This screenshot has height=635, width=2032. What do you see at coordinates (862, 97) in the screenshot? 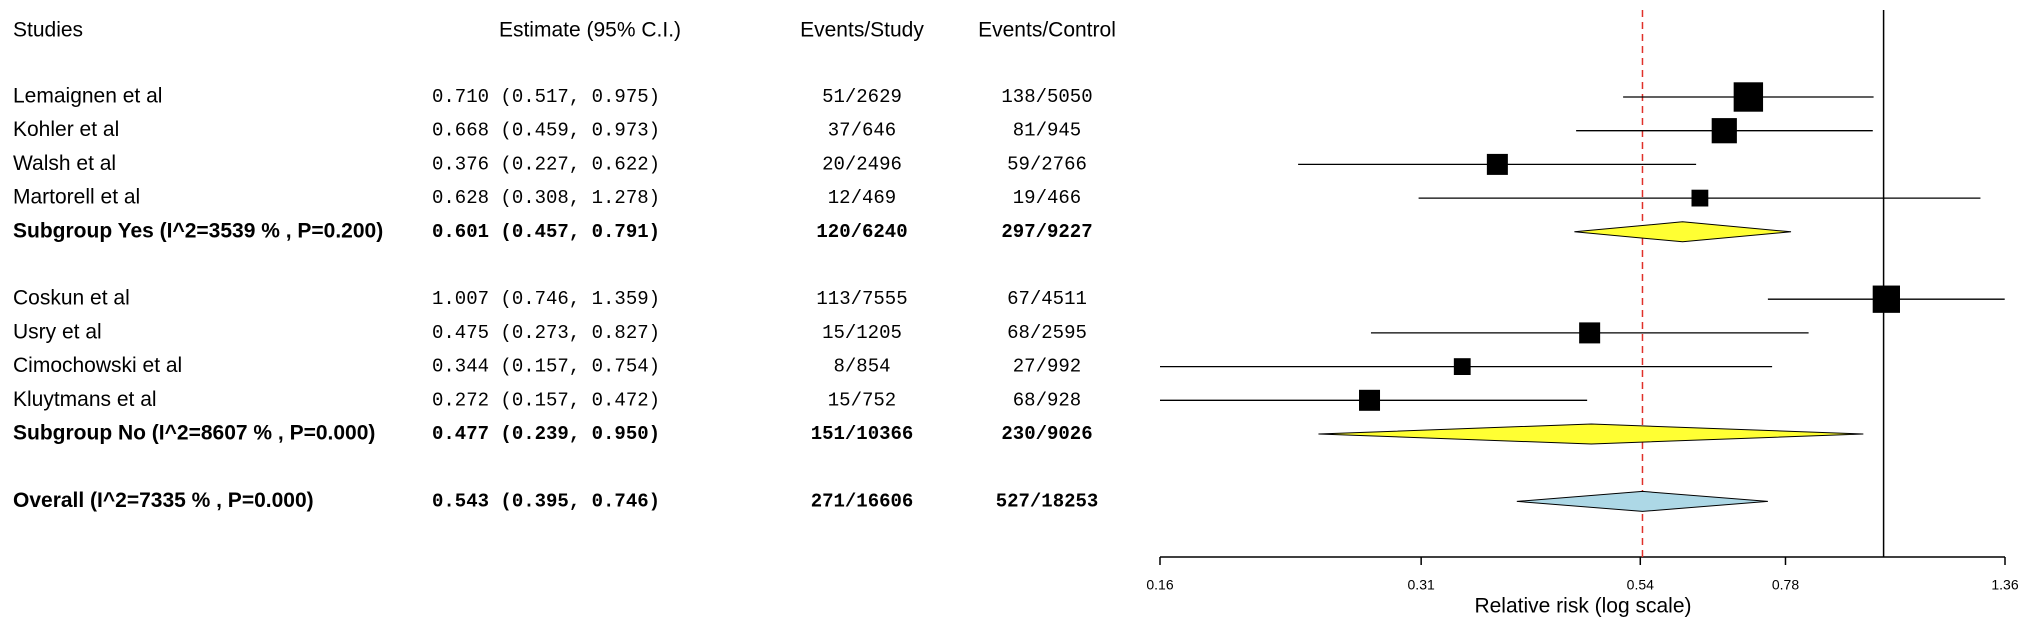
I see `events-study: 51/2629` at bounding box center [862, 97].